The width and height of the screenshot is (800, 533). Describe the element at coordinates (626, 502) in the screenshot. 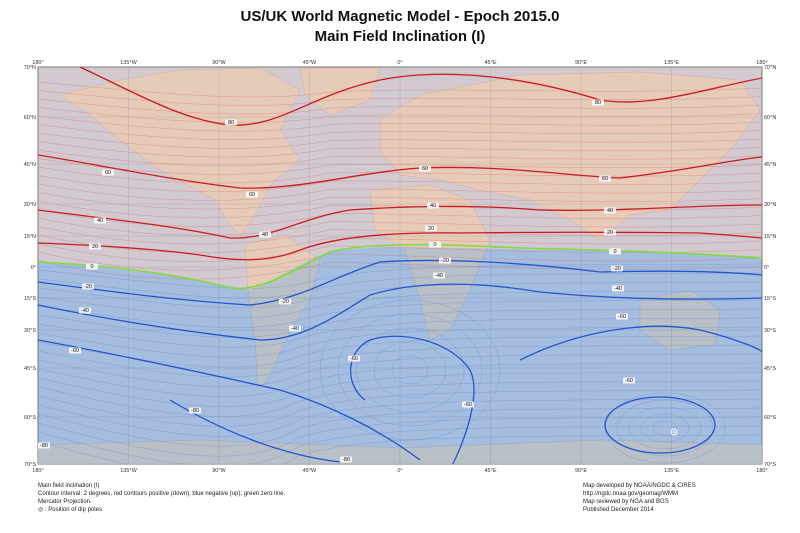

I see `credit-line: Map reviewed by NGA and BGS` at that location.